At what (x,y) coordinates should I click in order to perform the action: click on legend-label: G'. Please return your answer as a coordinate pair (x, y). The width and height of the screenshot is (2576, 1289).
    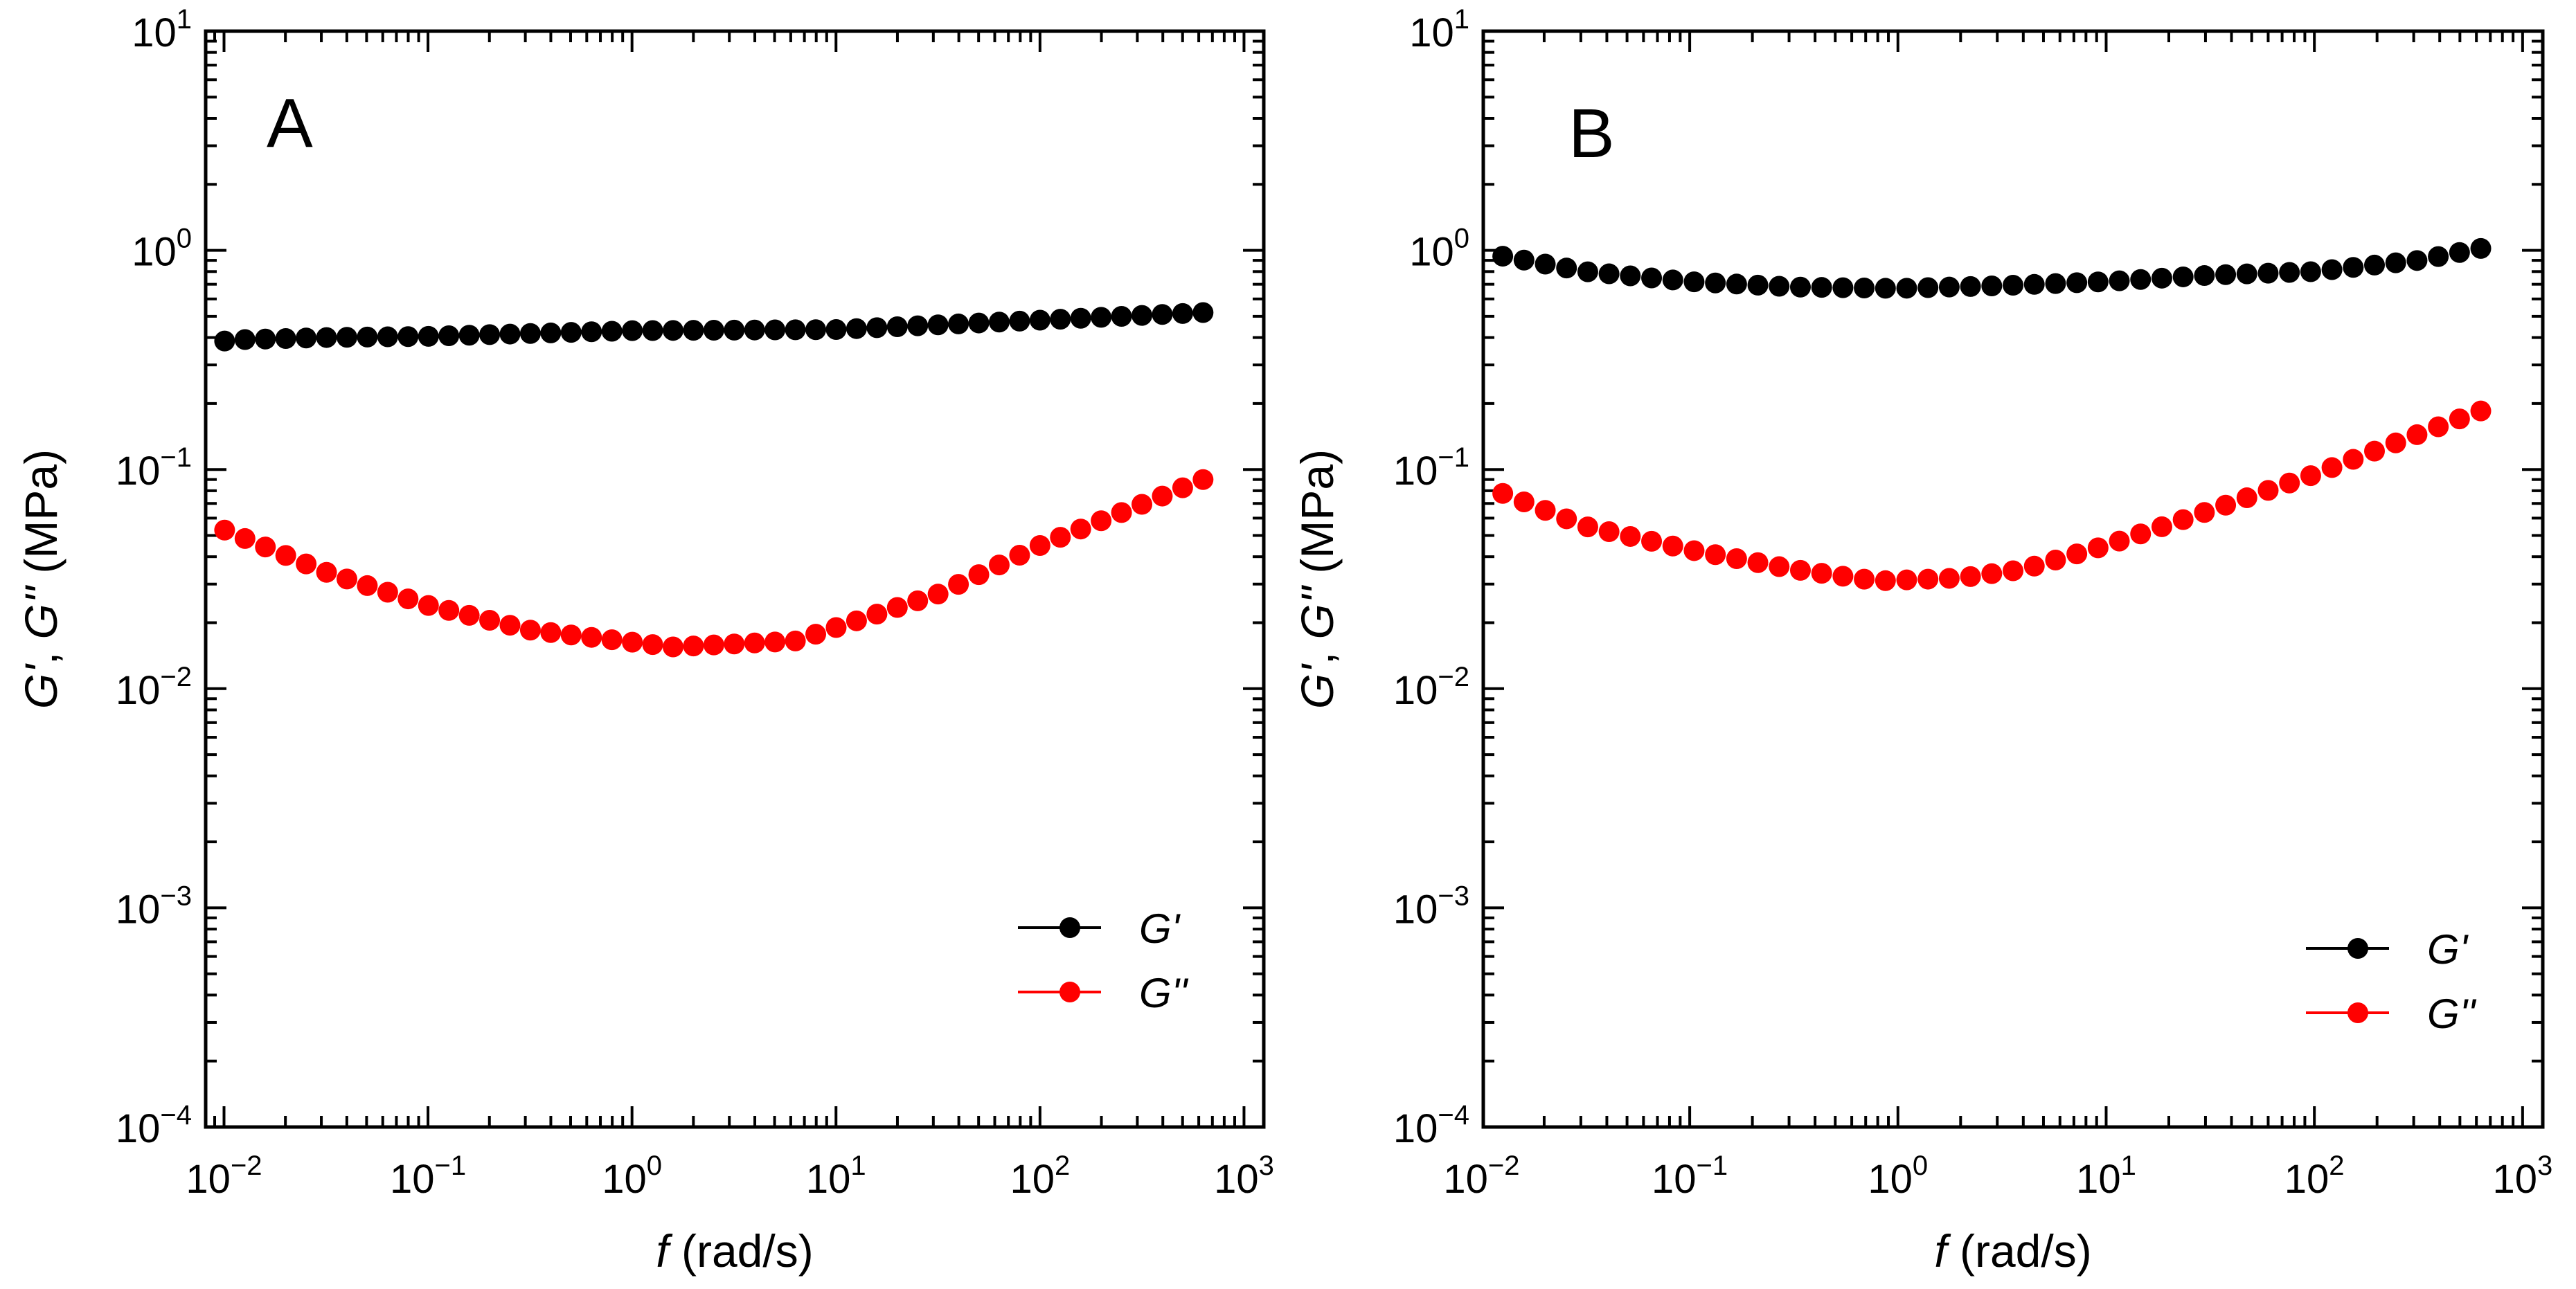
    Looking at the image, I should click on (2448, 950).